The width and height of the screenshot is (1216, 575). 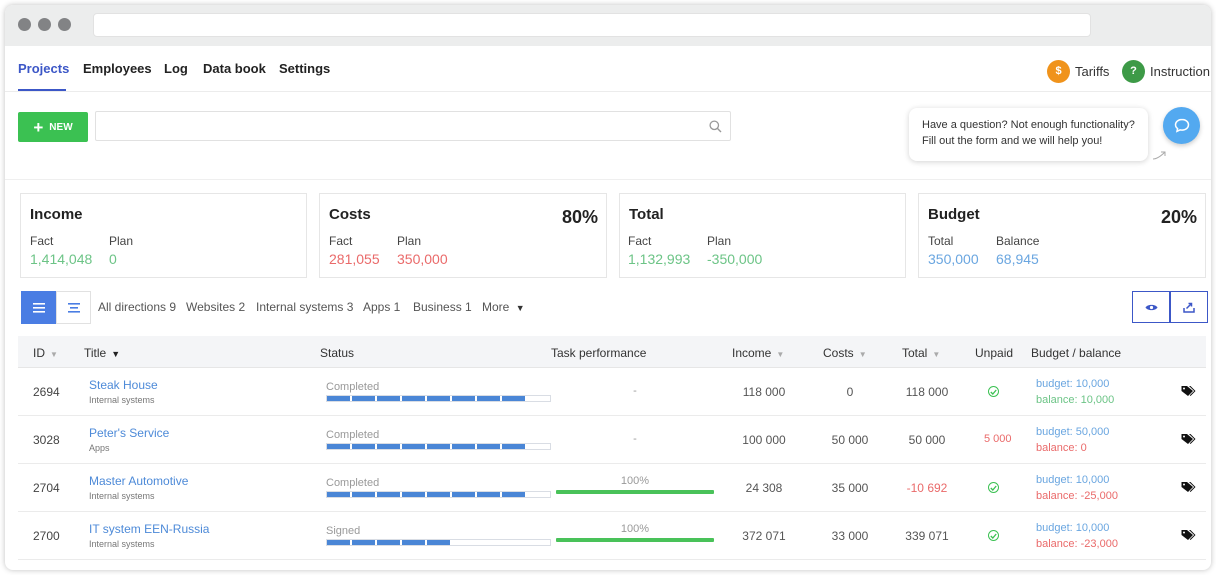 What do you see at coordinates (45, 353) in the screenshot?
I see `column-id: ID ▼` at bounding box center [45, 353].